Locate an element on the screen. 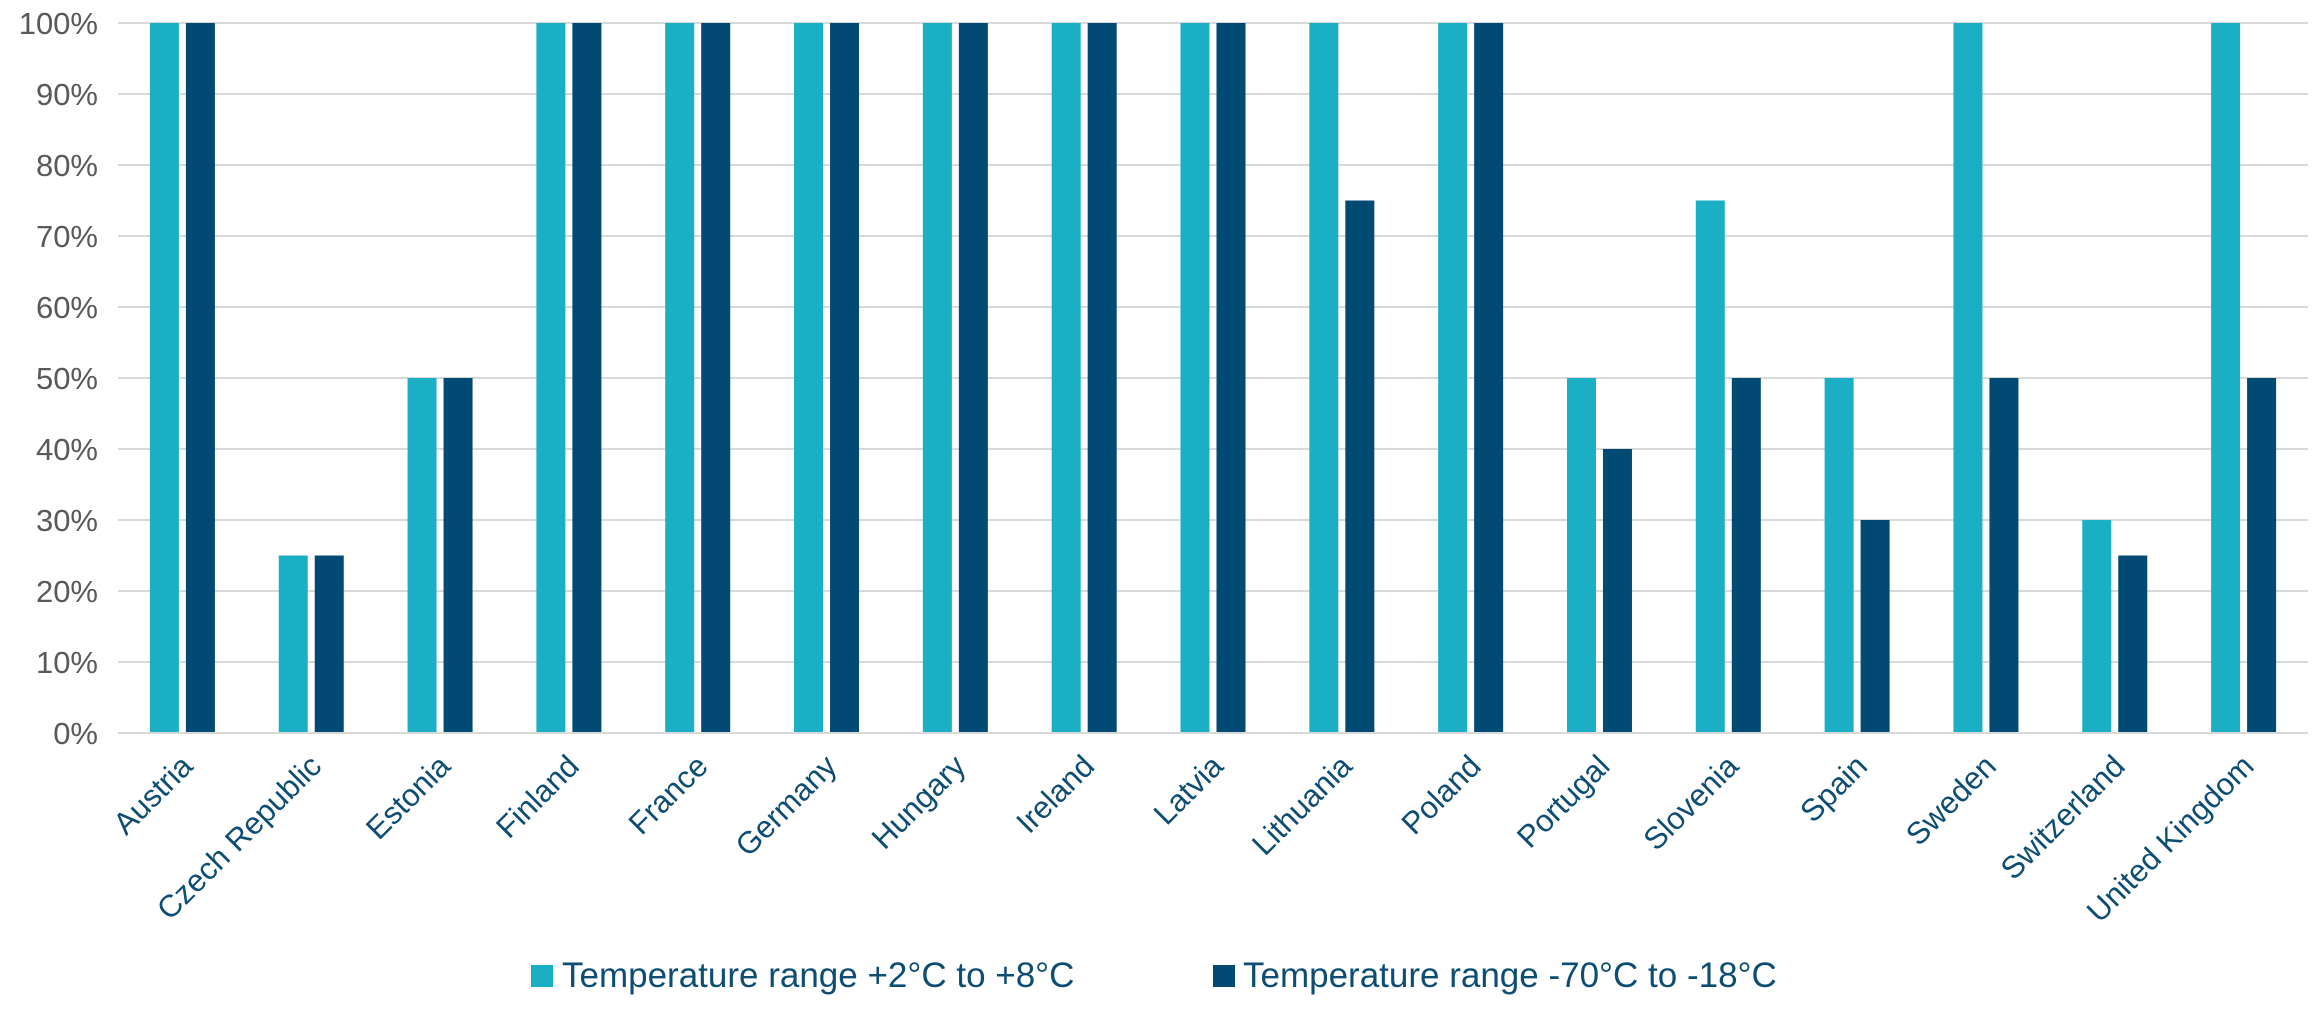 This screenshot has width=2321, height=1011. bar-series-2-france is located at coordinates (716, 378).